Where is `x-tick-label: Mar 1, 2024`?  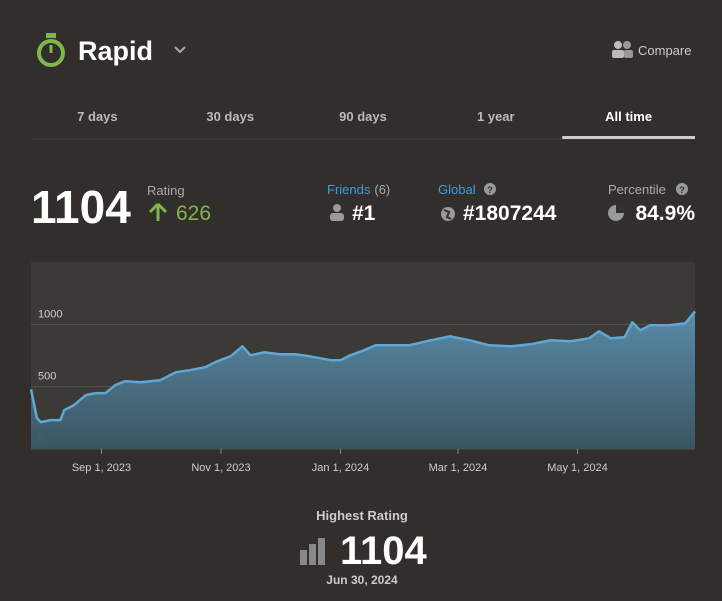 x-tick-label: Mar 1, 2024 is located at coordinates (458, 468).